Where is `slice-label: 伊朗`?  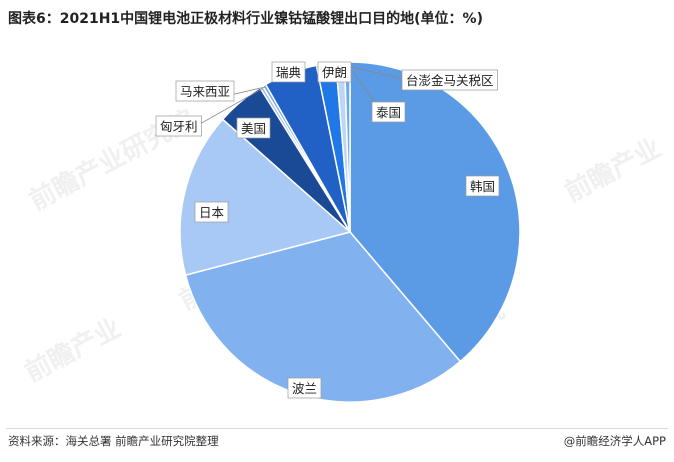
slice-label: 伊朗 is located at coordinates (334, 72).